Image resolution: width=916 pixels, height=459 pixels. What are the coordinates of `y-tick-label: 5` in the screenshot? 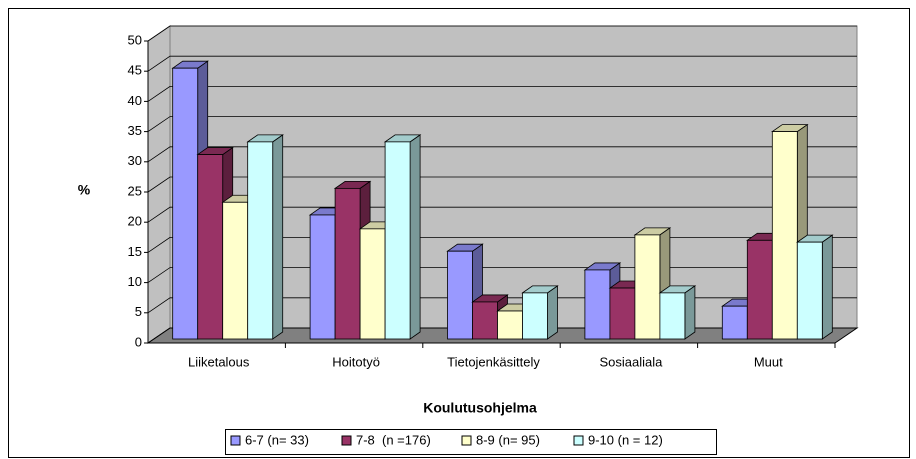 It's located at (138, 311).